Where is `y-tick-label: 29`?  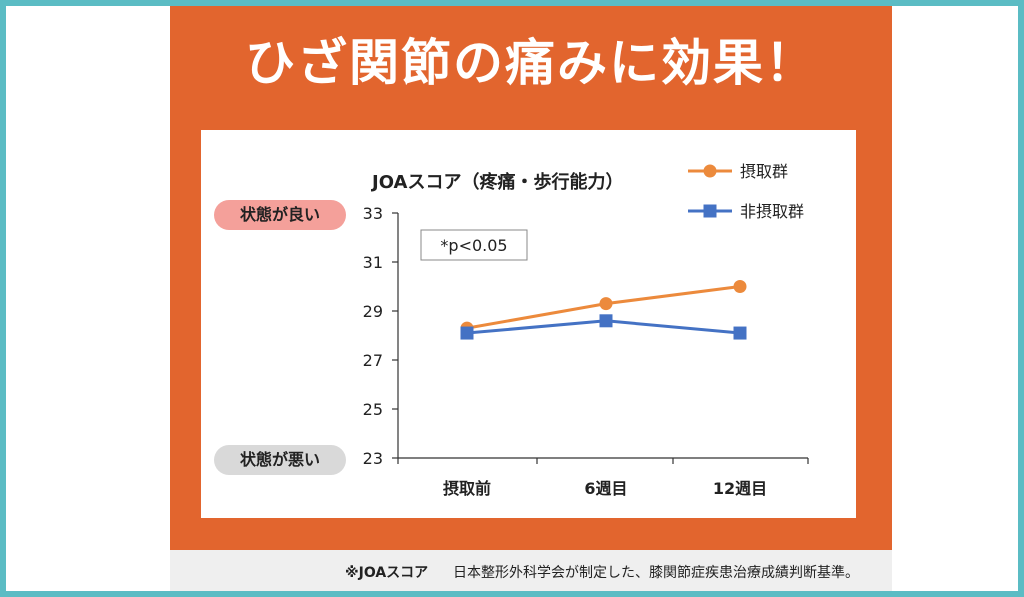 y-tick-label: 29 is located at coordinates (373, 311).